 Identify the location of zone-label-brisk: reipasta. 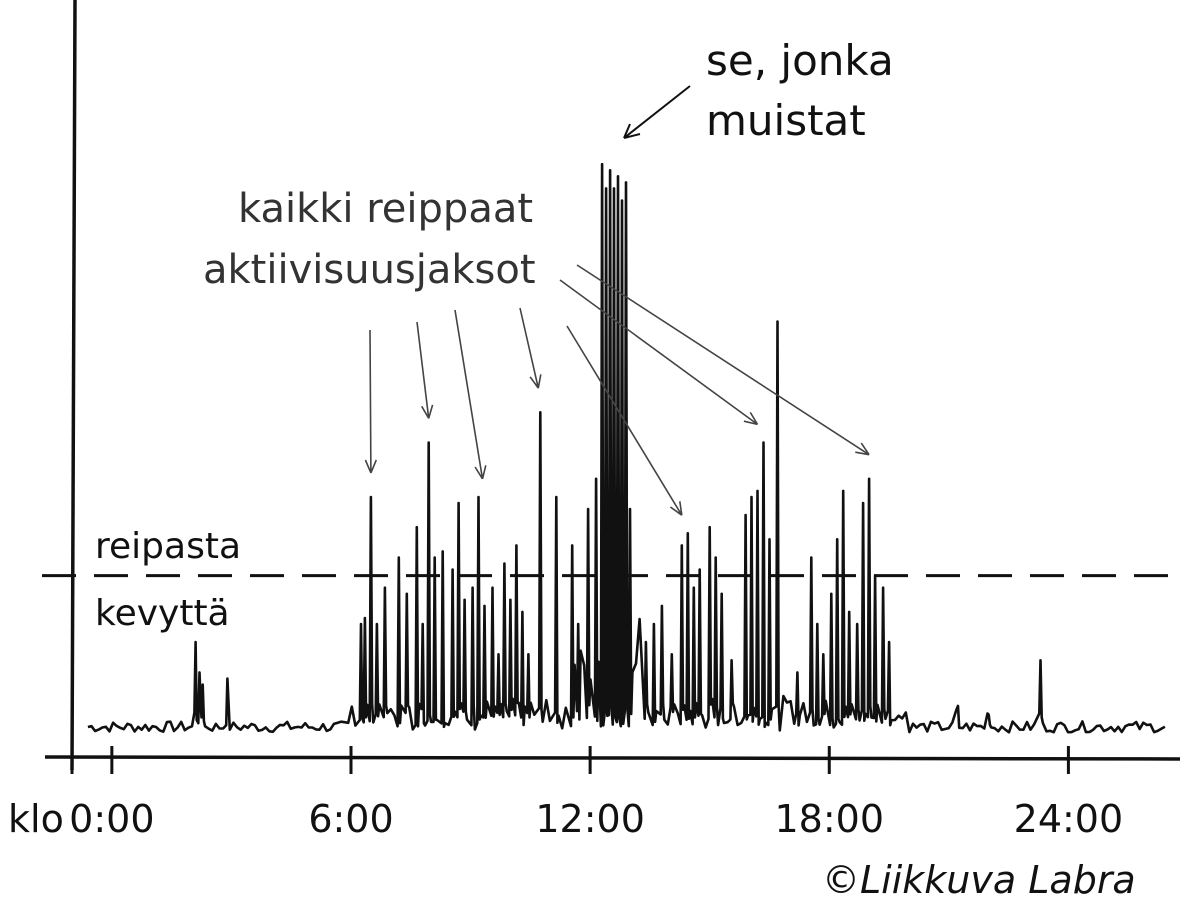
(168, 546).